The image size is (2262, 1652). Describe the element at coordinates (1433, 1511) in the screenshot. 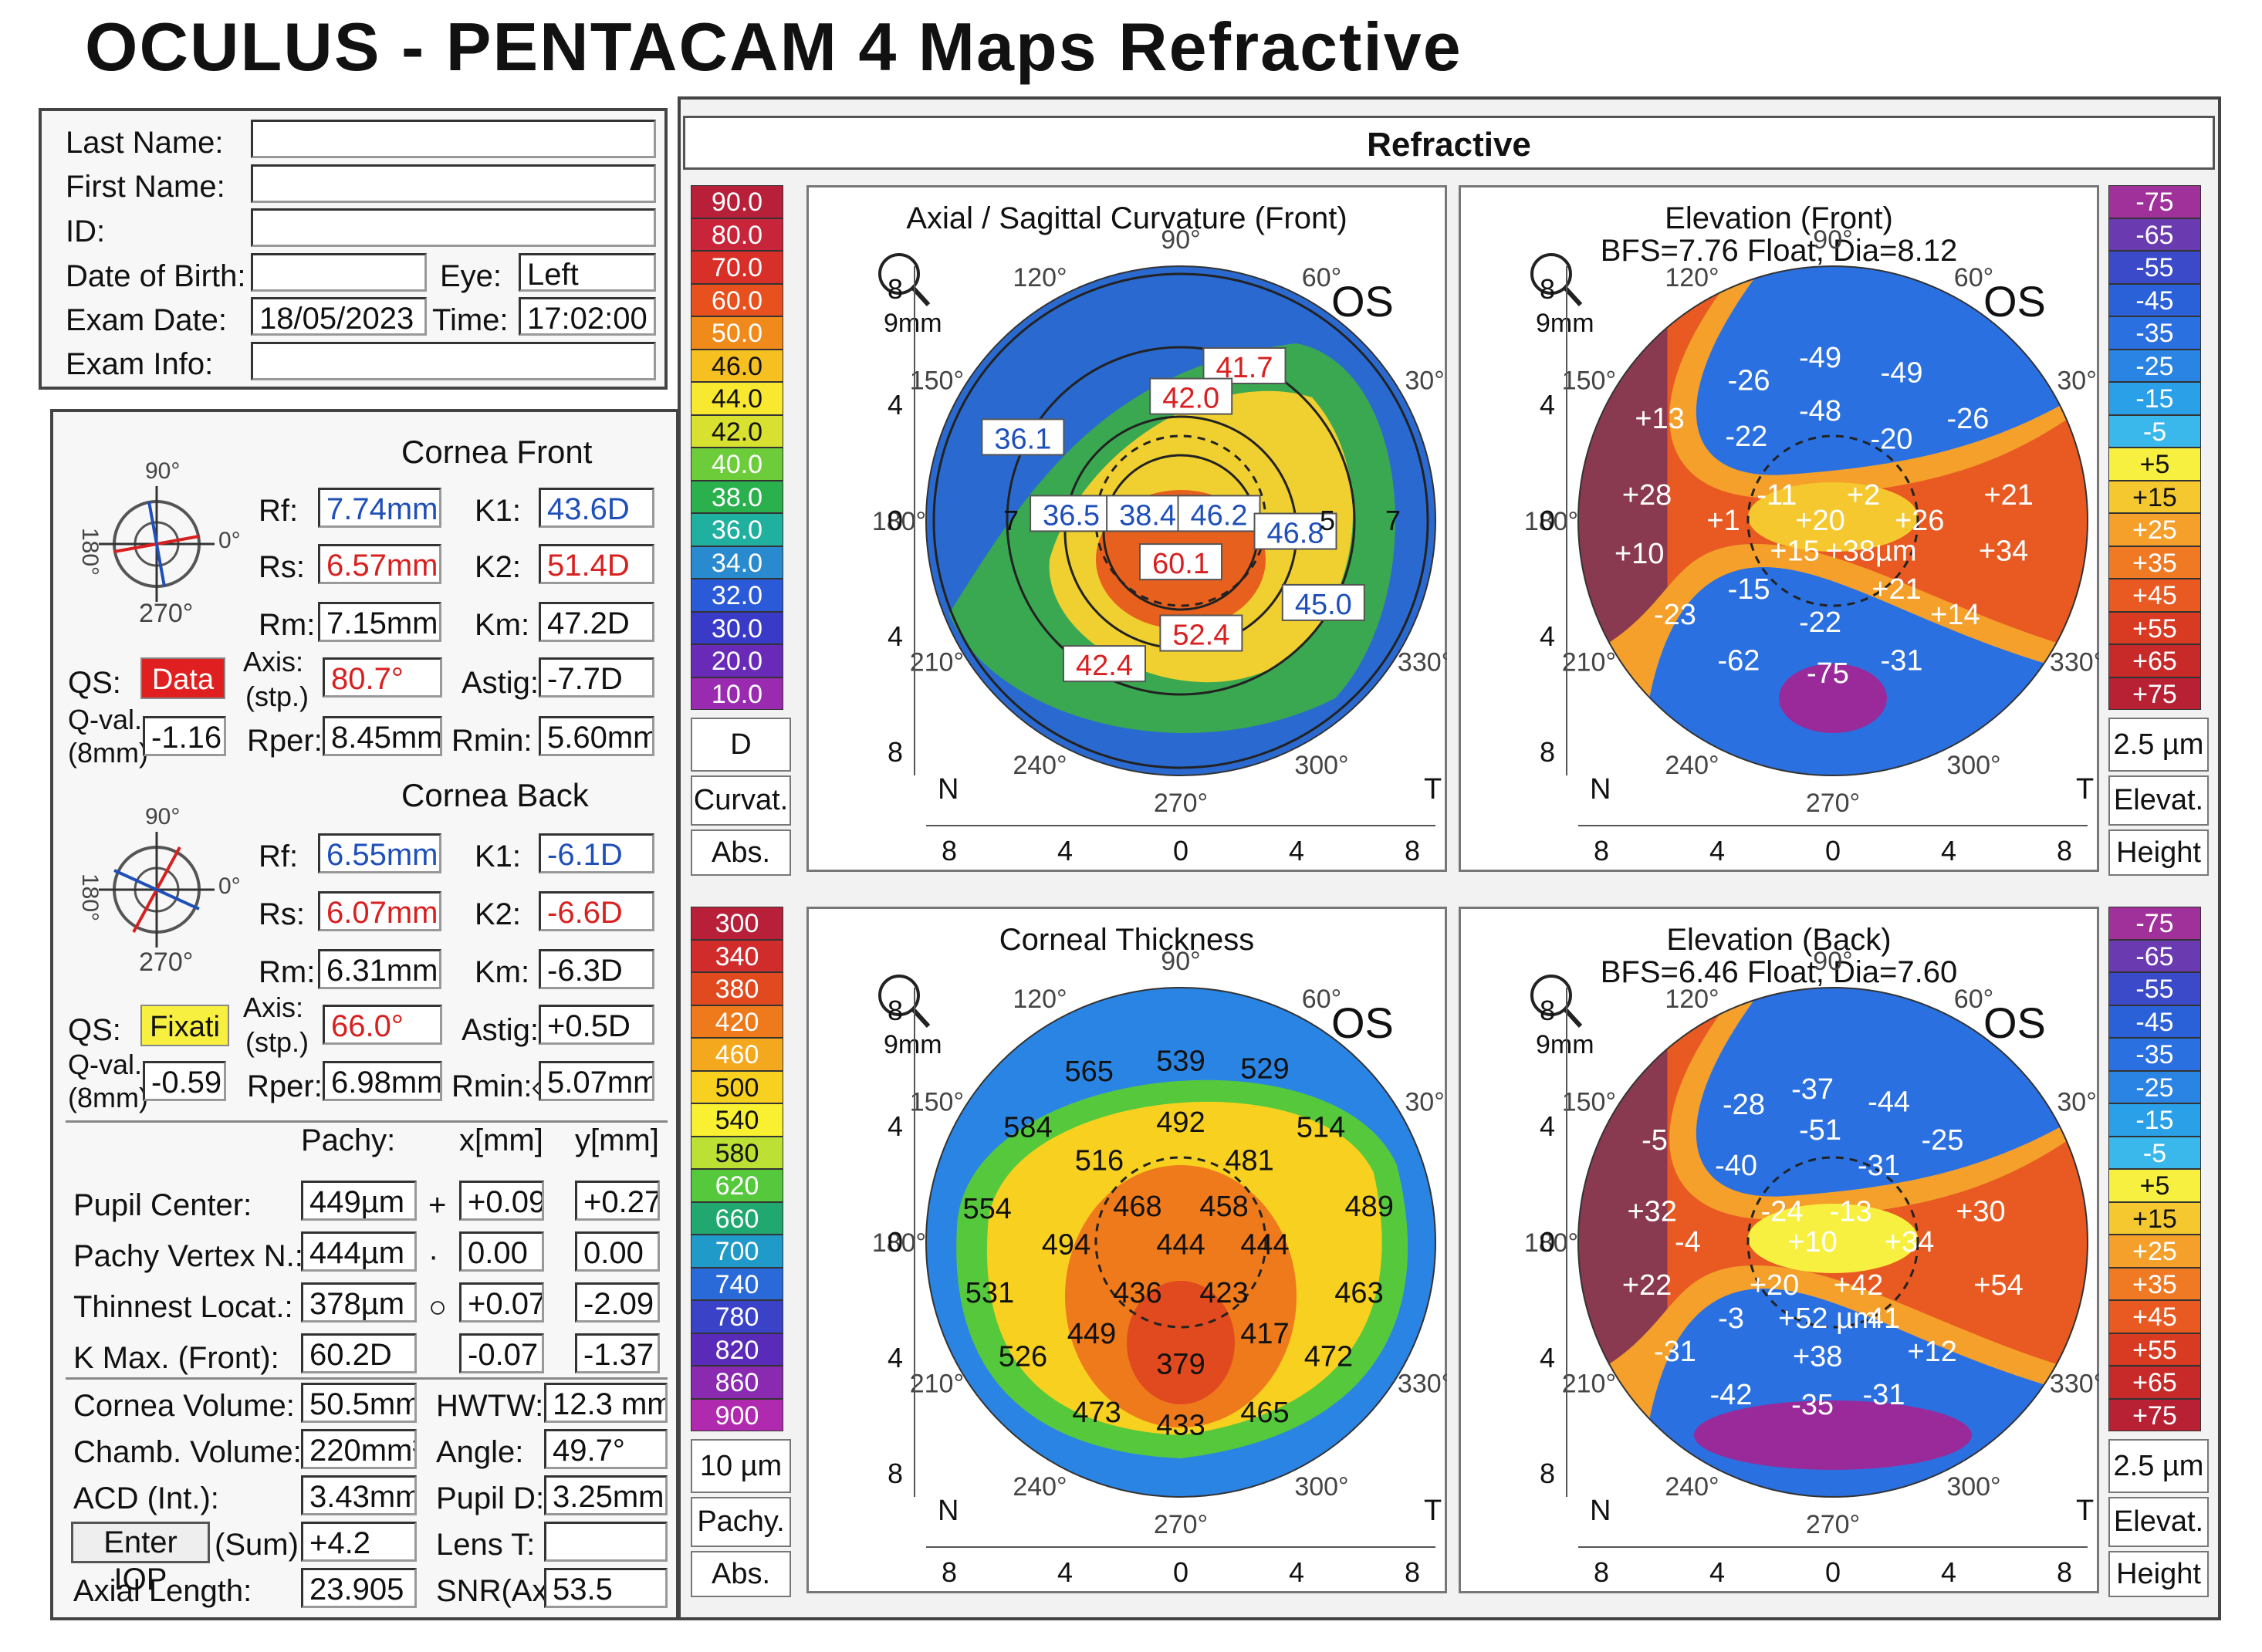

I see `temporal-label: T` at that location.